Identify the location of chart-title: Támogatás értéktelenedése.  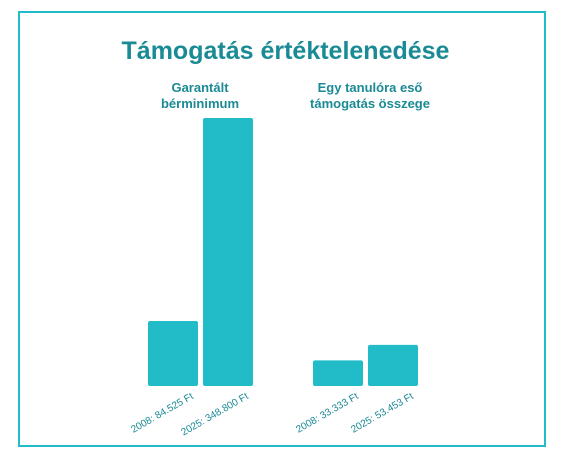
(285, 51).